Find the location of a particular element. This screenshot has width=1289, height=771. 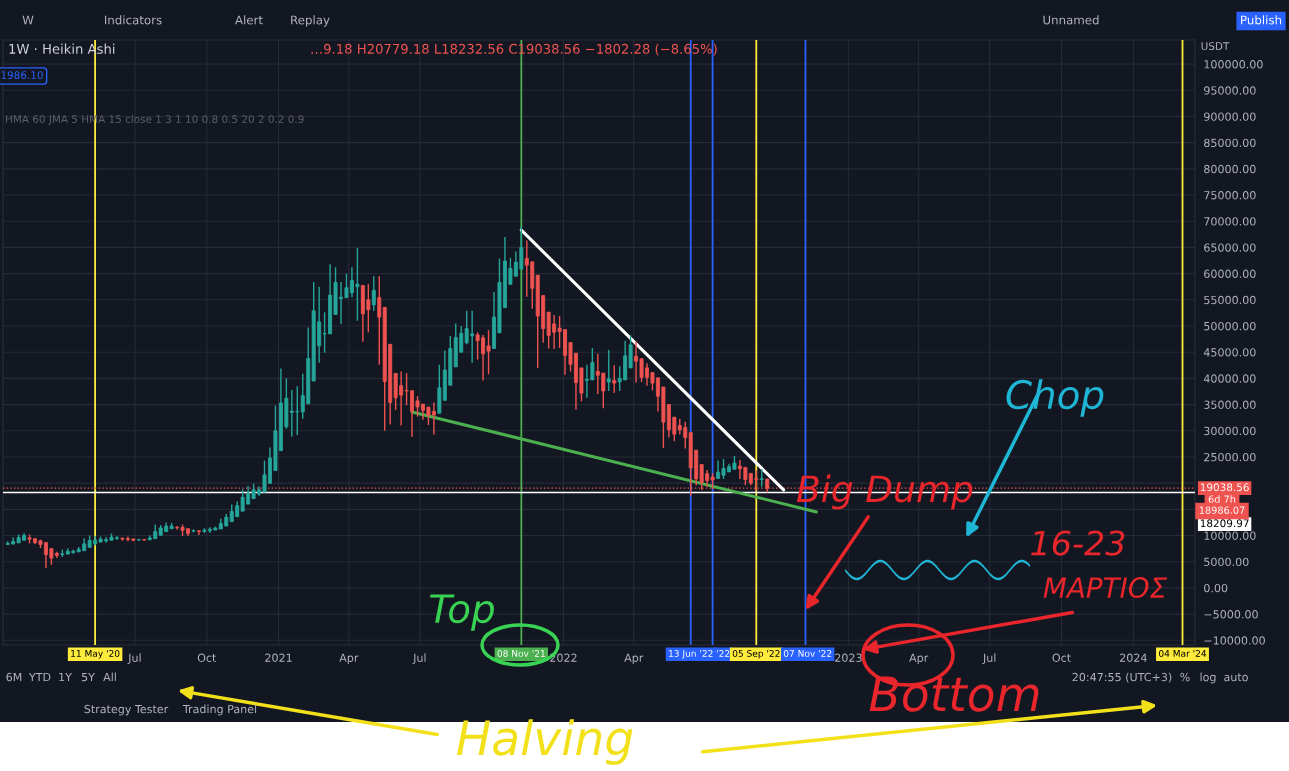

y-tick-label: 5000.00 is located at coordinates (1226, 562).